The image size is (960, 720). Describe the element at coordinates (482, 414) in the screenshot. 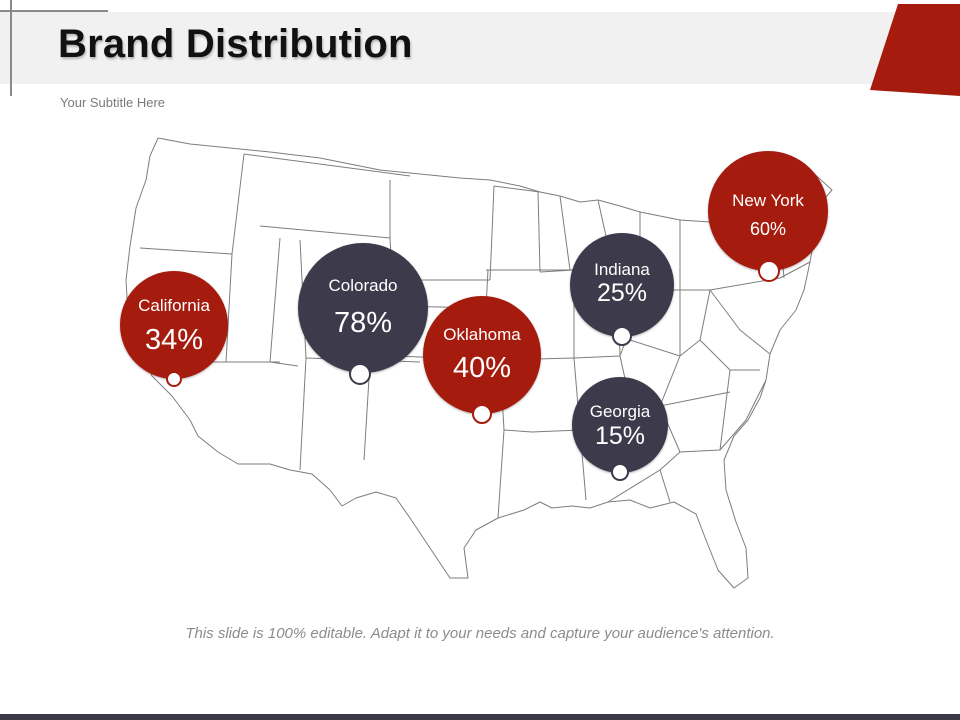

I see `map-pin-oklahoma` at that location.